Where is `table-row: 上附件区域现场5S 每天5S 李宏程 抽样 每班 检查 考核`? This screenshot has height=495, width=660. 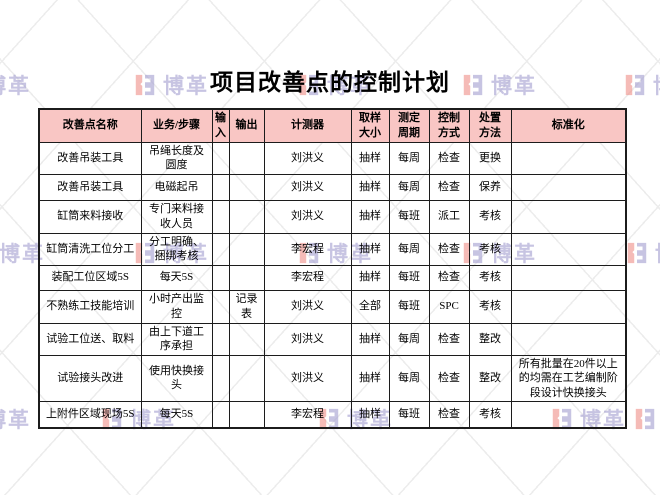 table-row: 上附件区域现场5S 每天5S 李宏程 抽样 每班 检查 考核 is located at coordinates (332, 415).